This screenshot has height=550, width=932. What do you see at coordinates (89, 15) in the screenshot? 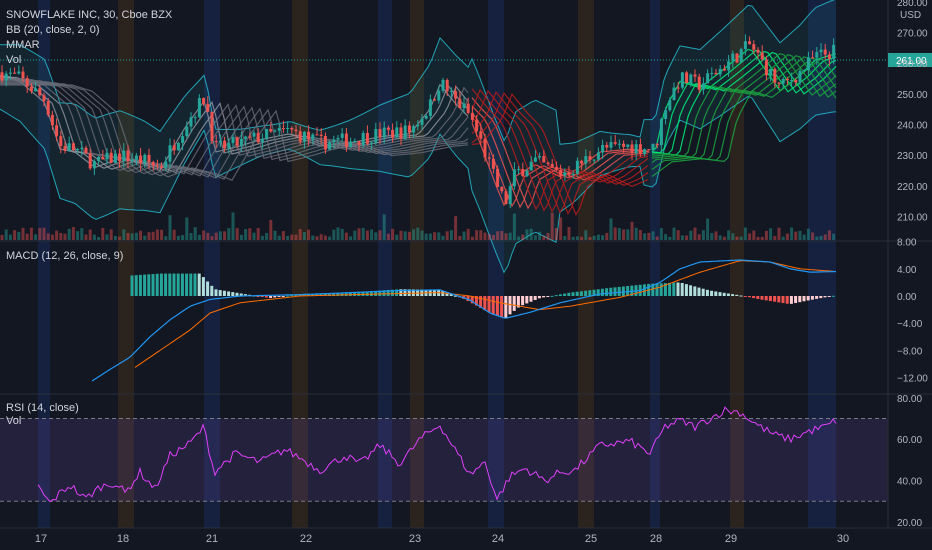
I see `symbol-title: SNOWFLAKE INC, 30, Cboe BZX` at bounding box center [89, 15].